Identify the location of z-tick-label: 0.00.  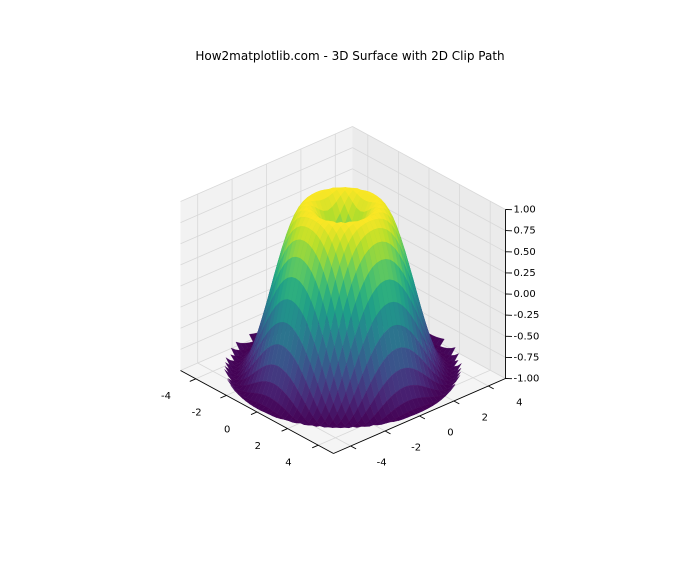
(525, 294).